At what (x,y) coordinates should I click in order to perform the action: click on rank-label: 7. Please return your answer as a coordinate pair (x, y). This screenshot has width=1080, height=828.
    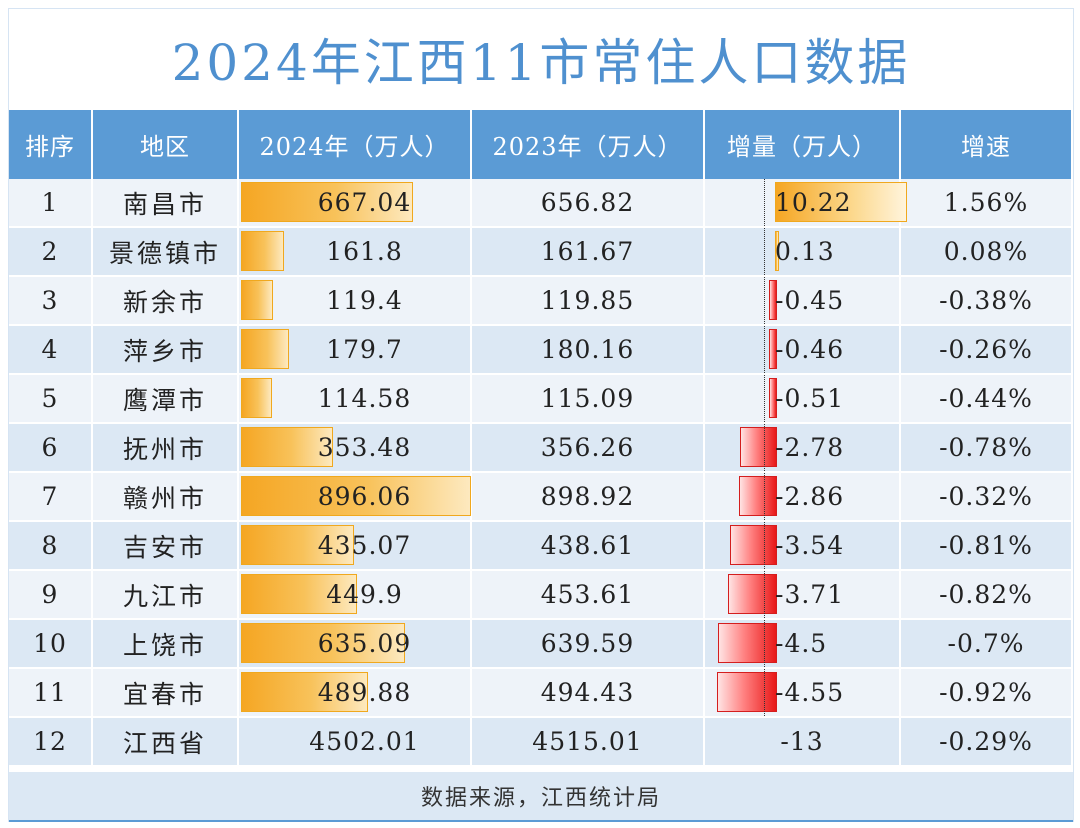
    Looking at the image, I should click on (50, 496).